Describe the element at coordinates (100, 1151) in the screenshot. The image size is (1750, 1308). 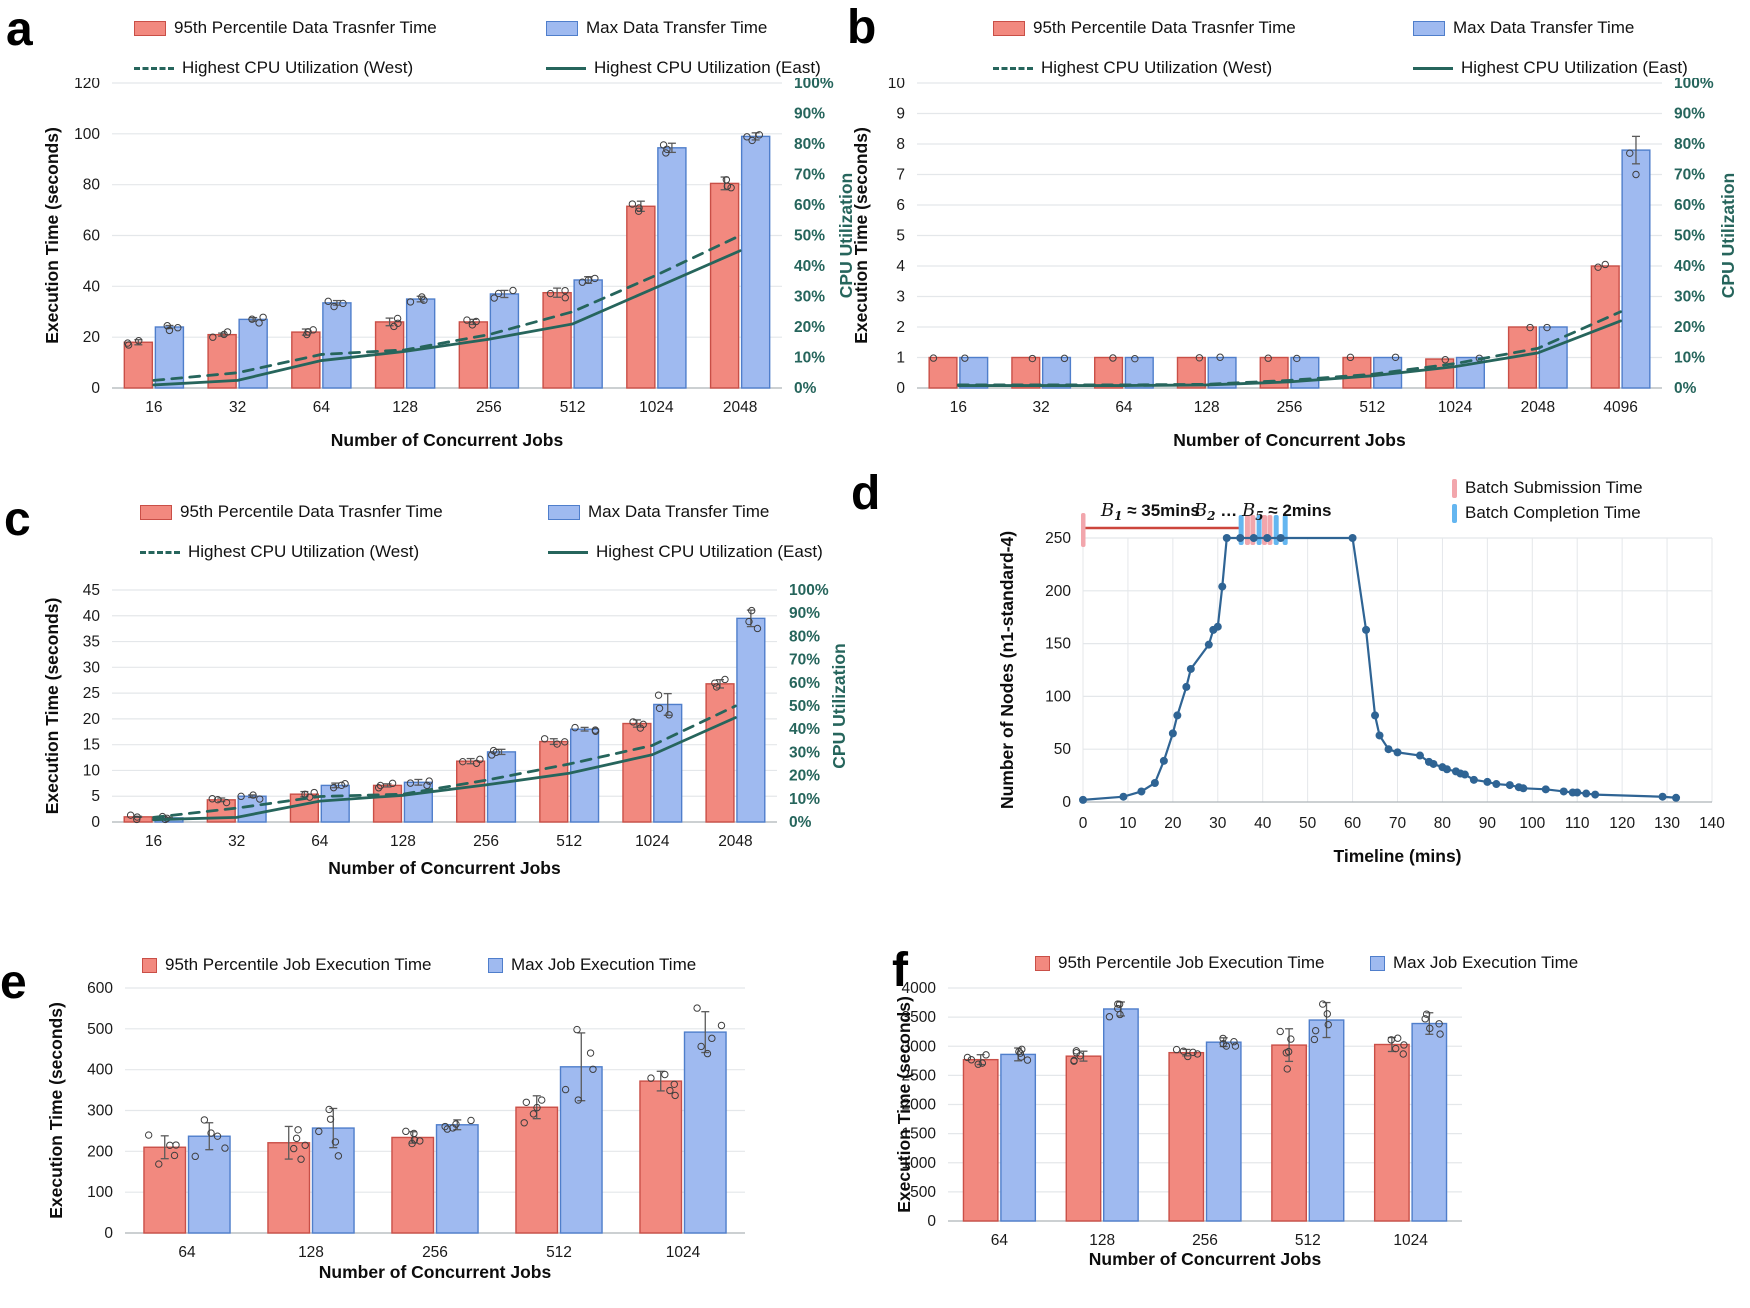
I see `svg-text: 200` at that location.